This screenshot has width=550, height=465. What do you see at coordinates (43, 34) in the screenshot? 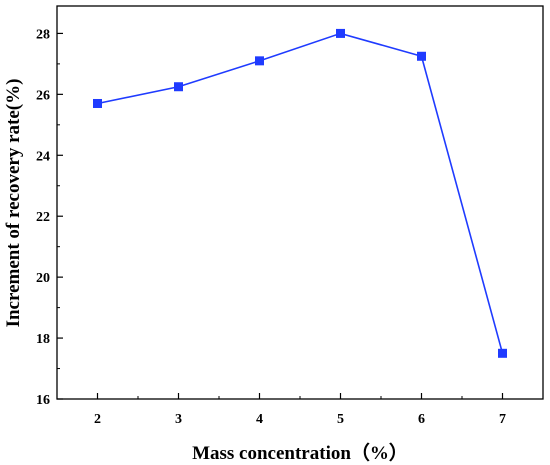
I see `y-tick-label: 28` at bounding box center [43, 34].